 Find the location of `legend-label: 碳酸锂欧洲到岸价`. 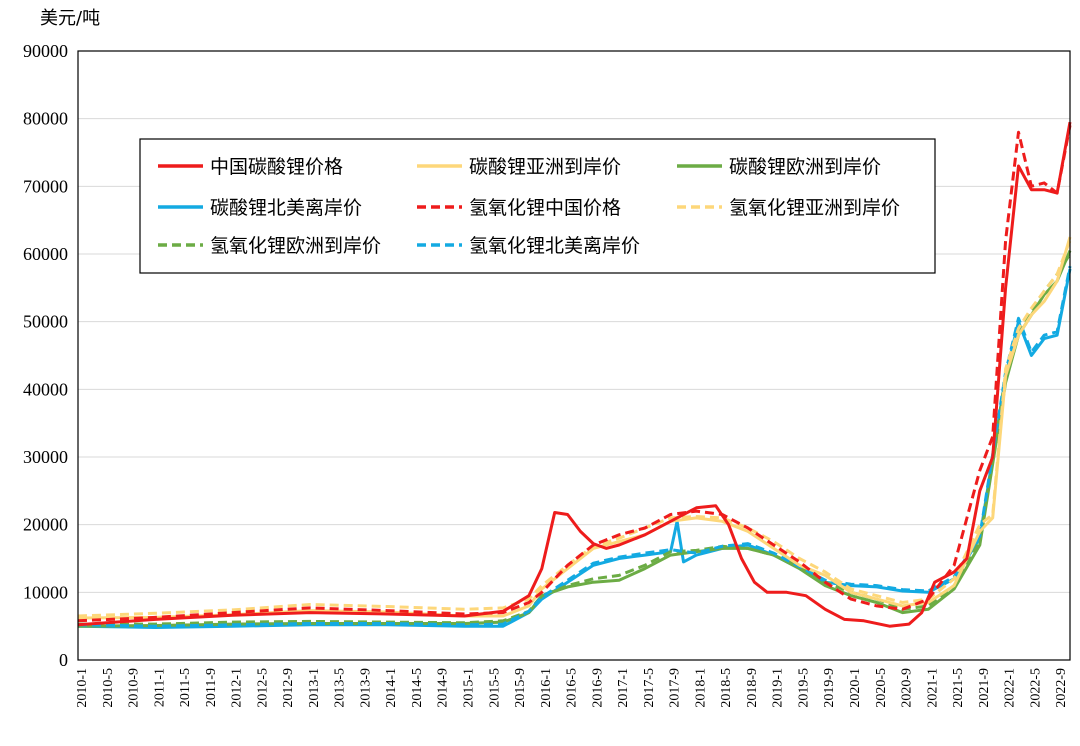

legend-label: 碳酸锂欧洲到岸价 is located at coordinates (805, 167).